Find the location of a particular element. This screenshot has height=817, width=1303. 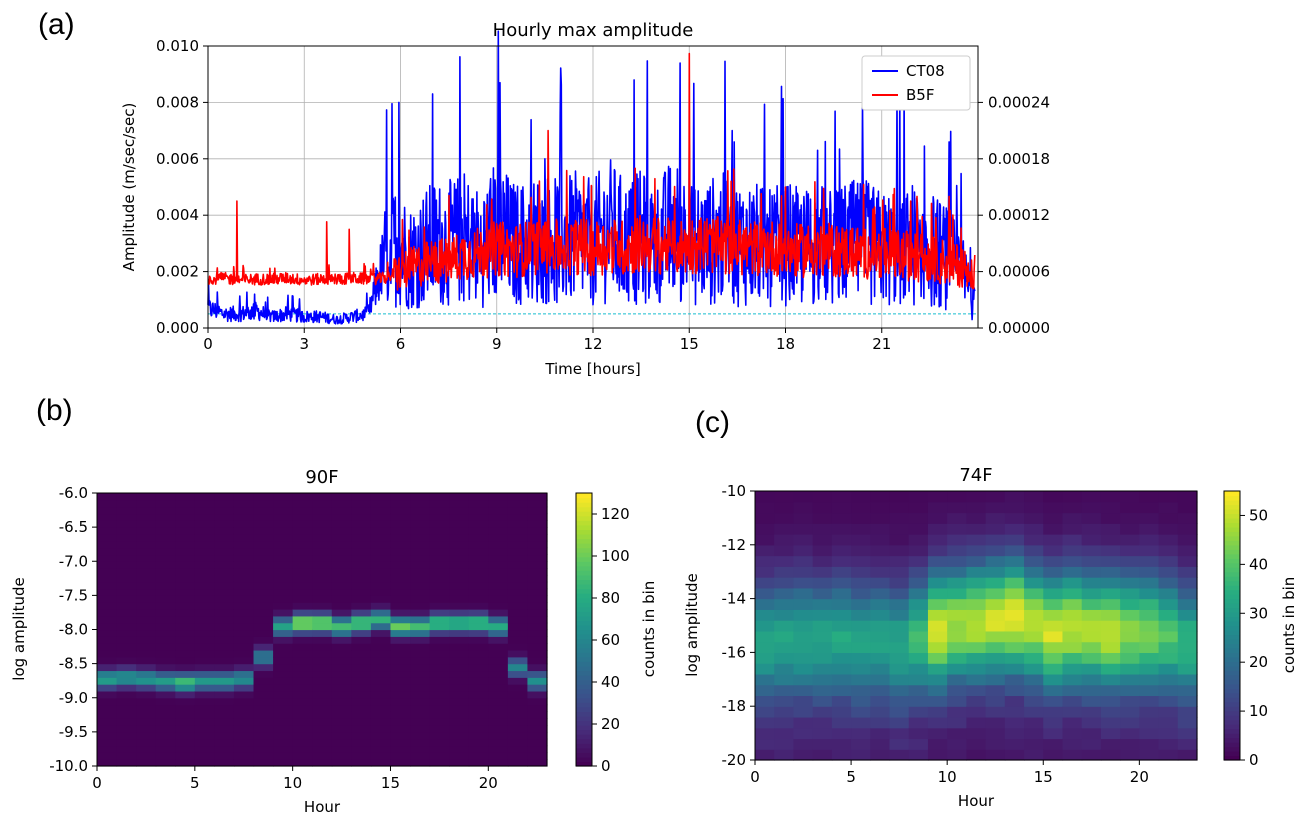

y-tick-label-a-0: 0.000 is located at coordinates (177, 328).